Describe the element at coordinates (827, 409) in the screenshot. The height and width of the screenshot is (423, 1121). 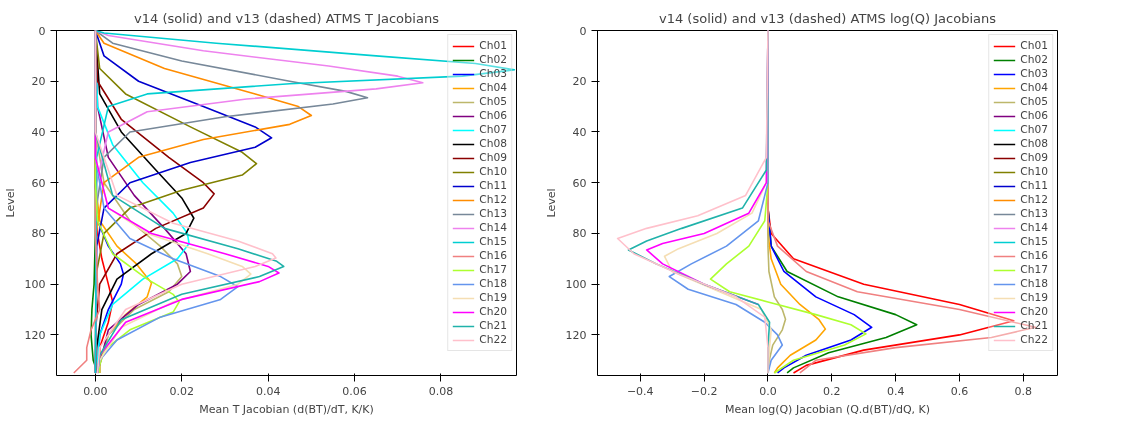
I see `x-axis-title: Mean log(Q) Jacobian (Q.d(BT)/dQ, K)` at that location.